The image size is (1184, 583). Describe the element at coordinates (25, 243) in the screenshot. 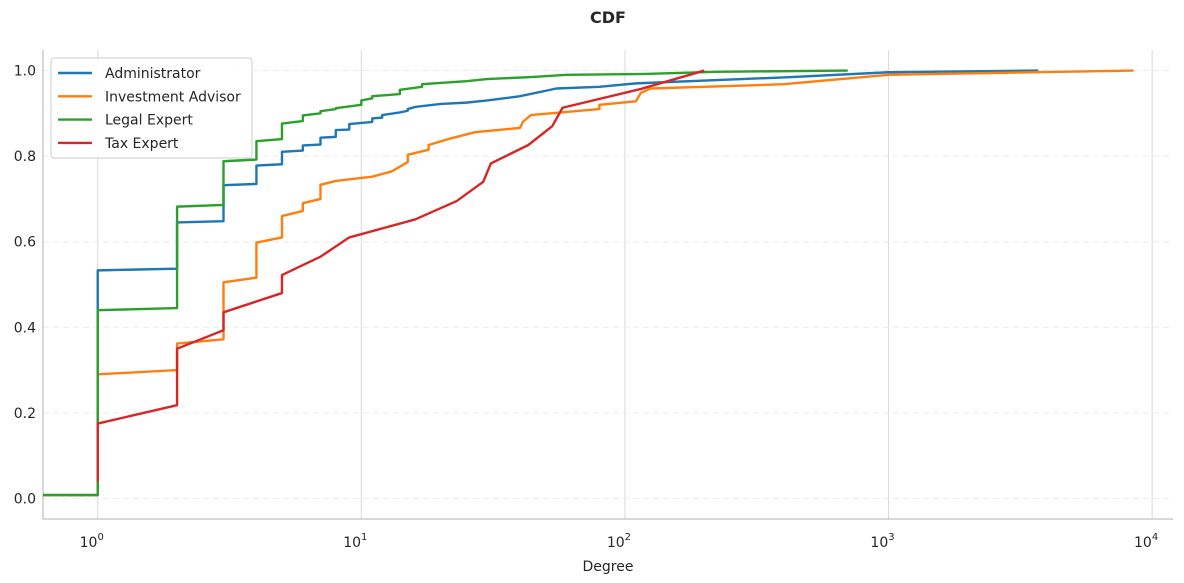

I see `y-tick-label: 0.6` at that location.